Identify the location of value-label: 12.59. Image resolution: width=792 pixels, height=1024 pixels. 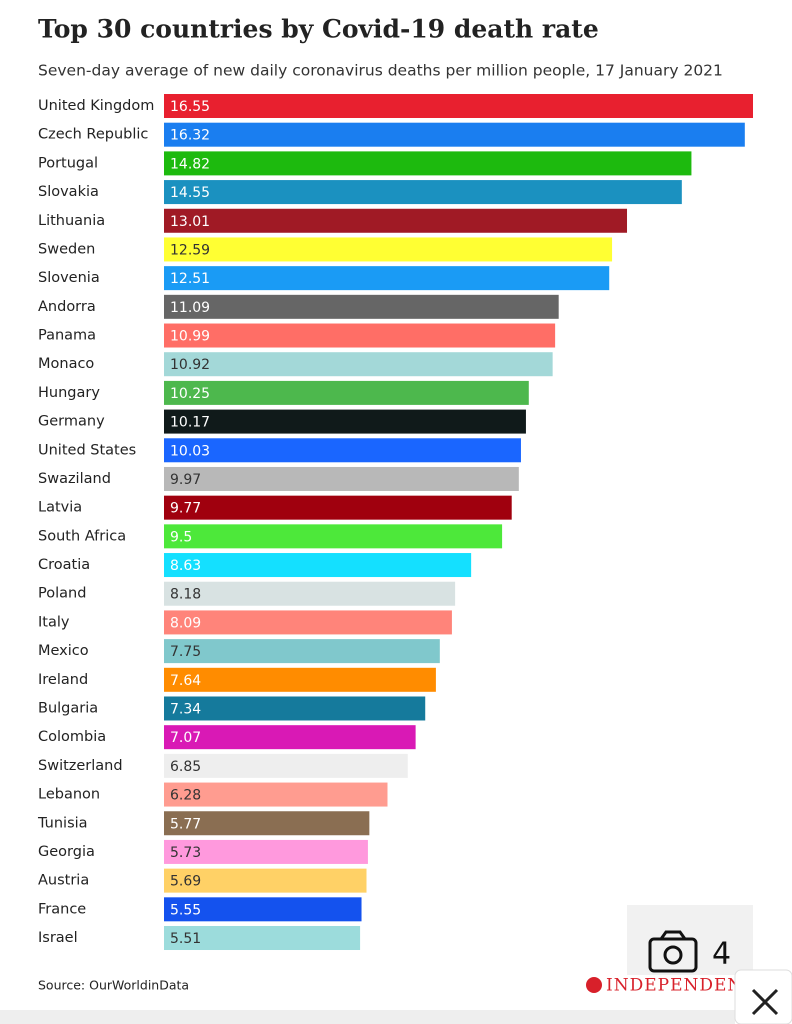
(190, 250).